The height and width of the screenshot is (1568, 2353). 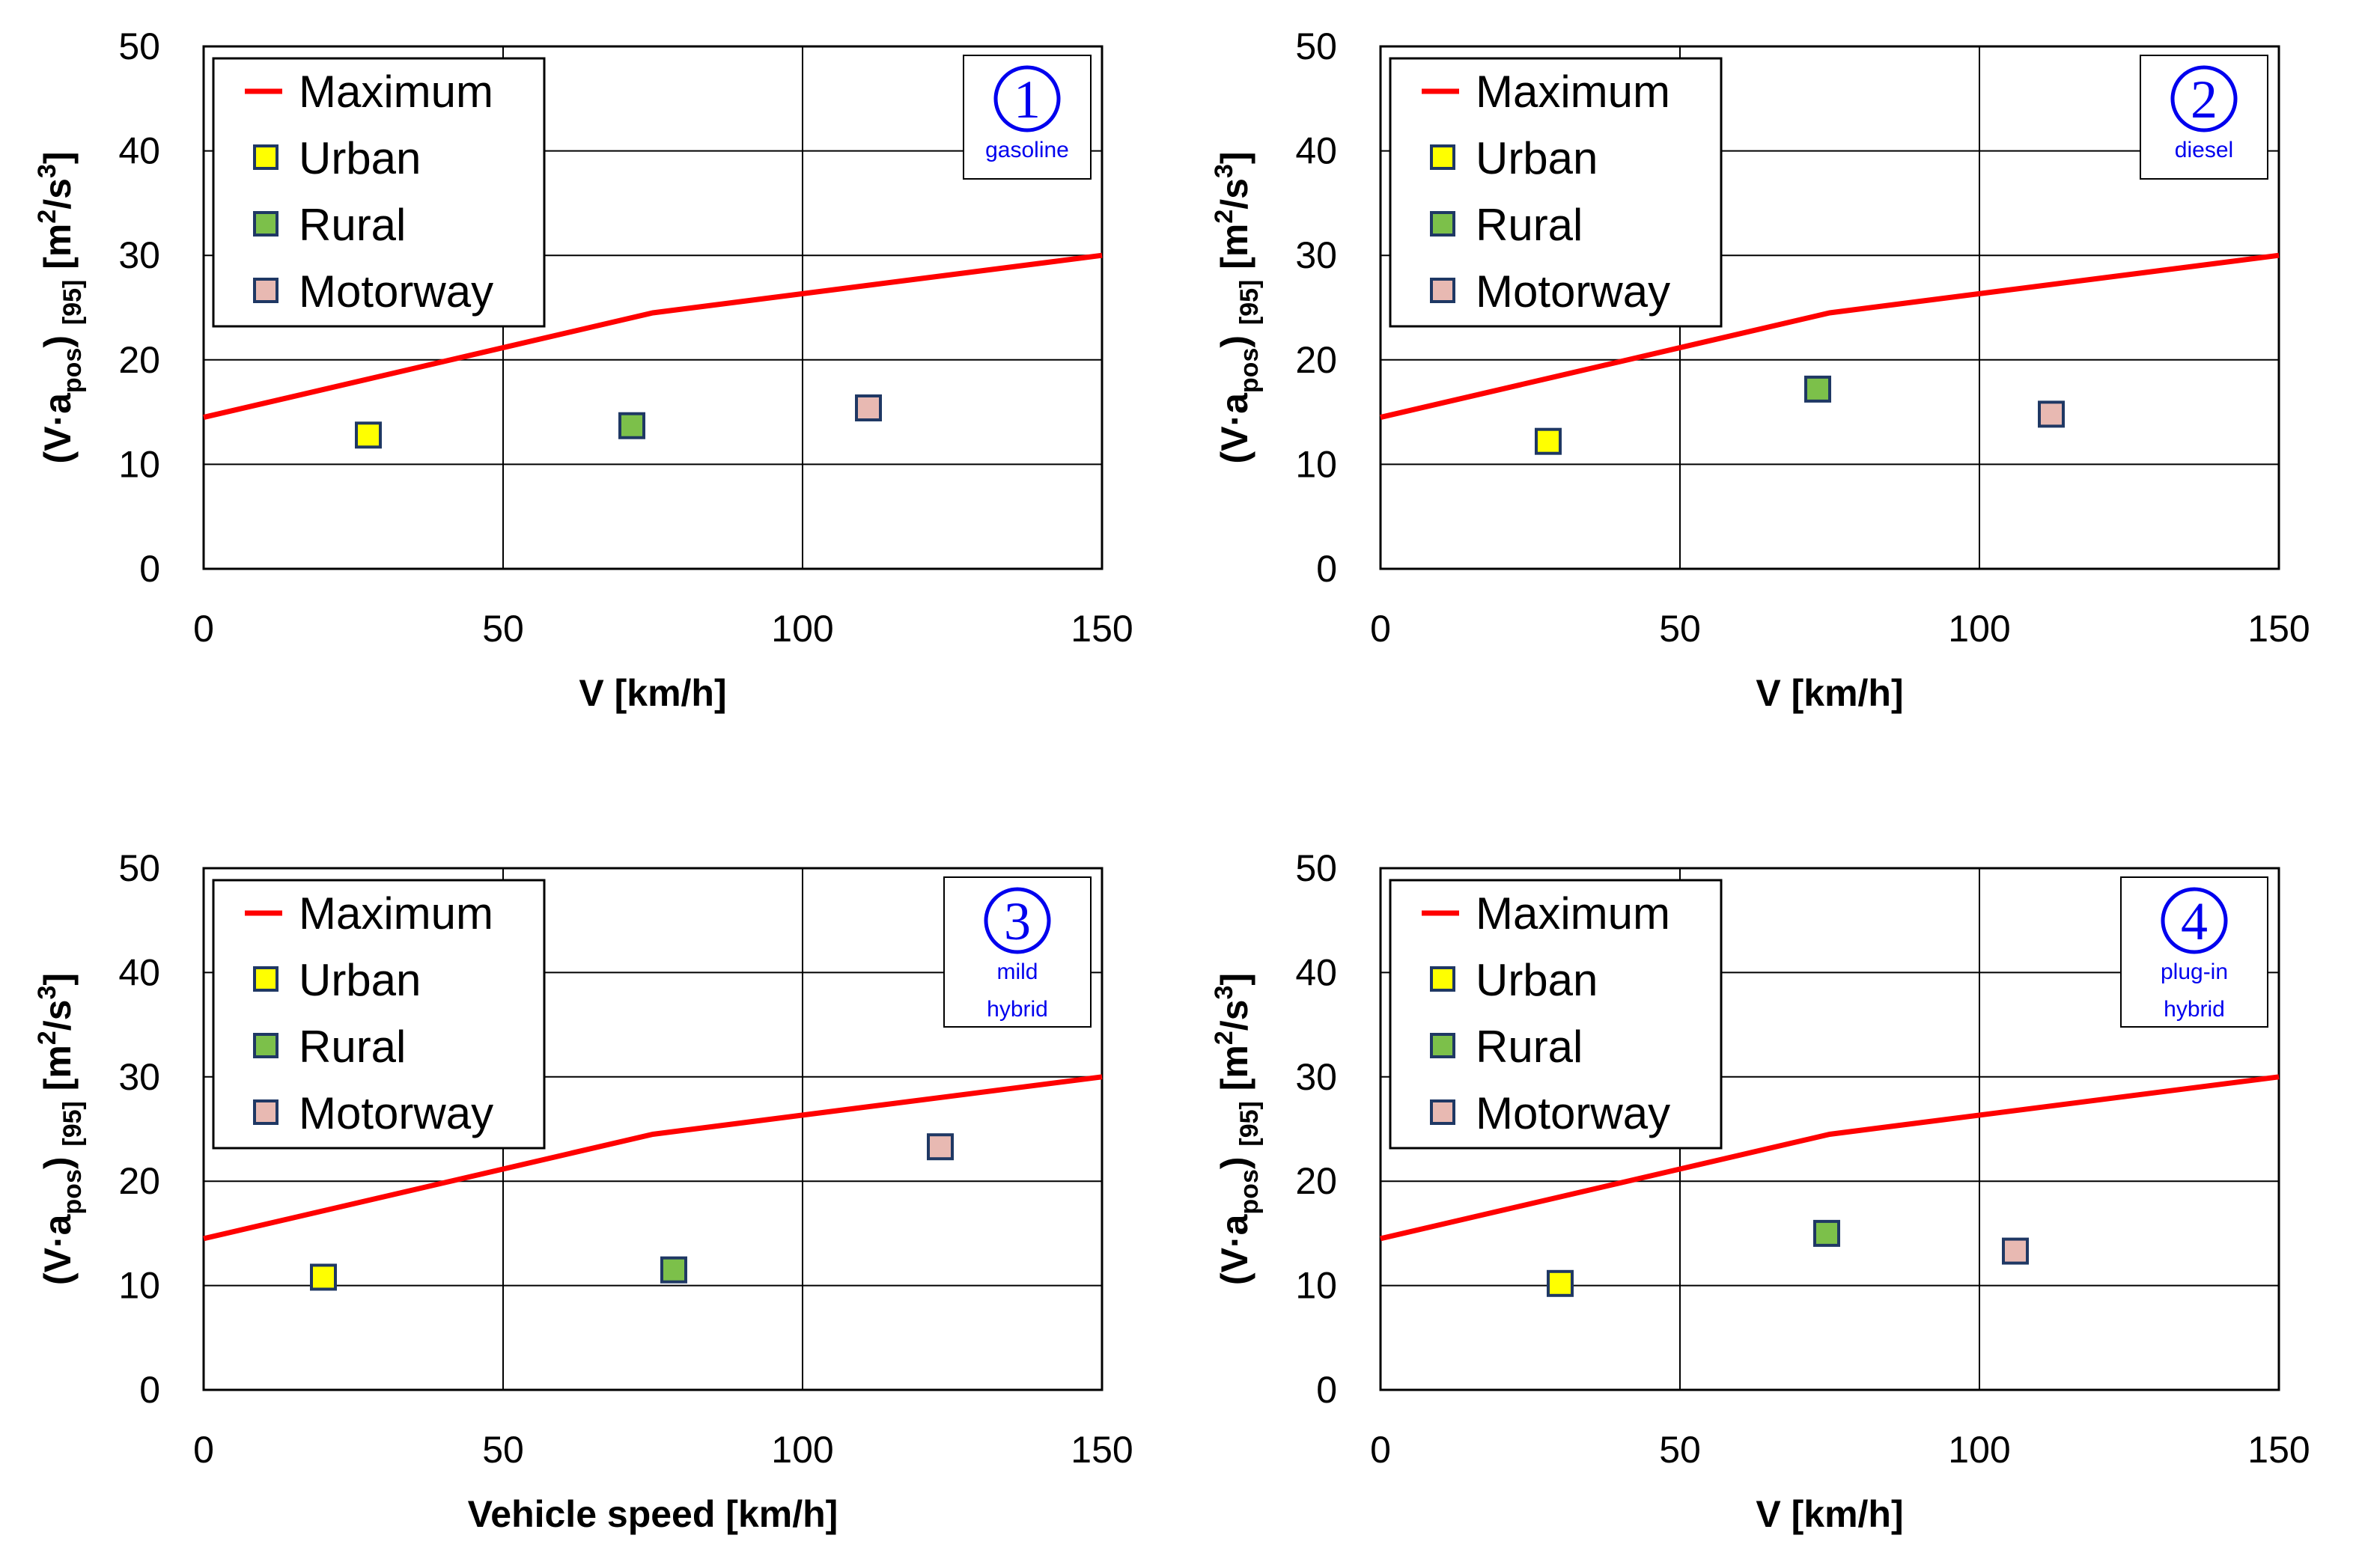 I want to click on annotation-number: 3, so click(x=1017, y=921).